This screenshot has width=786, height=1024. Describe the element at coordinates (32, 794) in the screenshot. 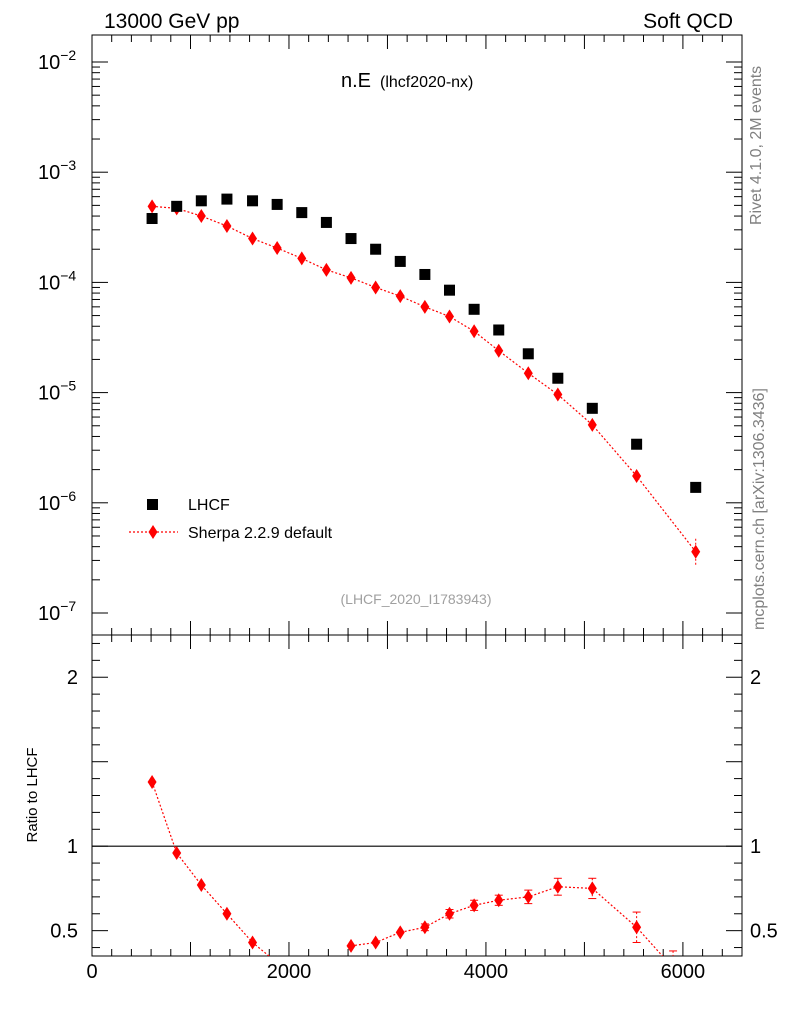

I see `ratio-axis-label: Ratio to LHCF` at that location.